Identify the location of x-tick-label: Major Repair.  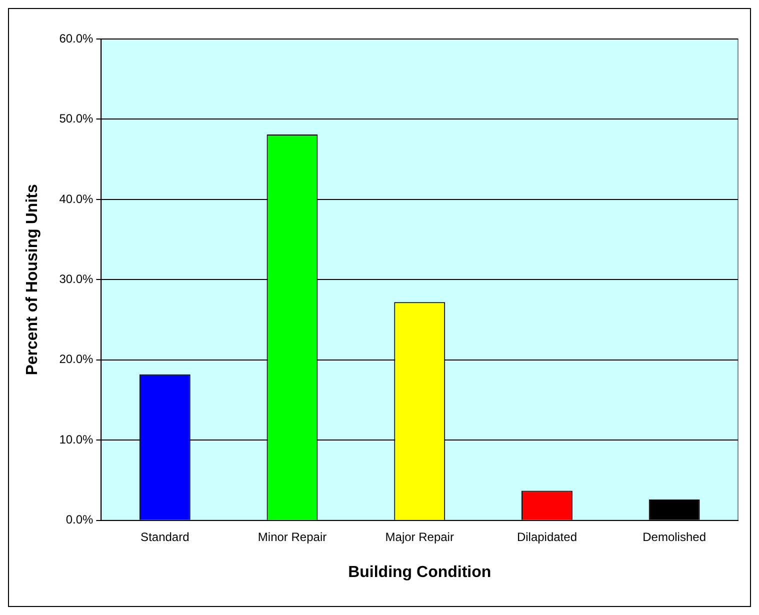
(419, 537).